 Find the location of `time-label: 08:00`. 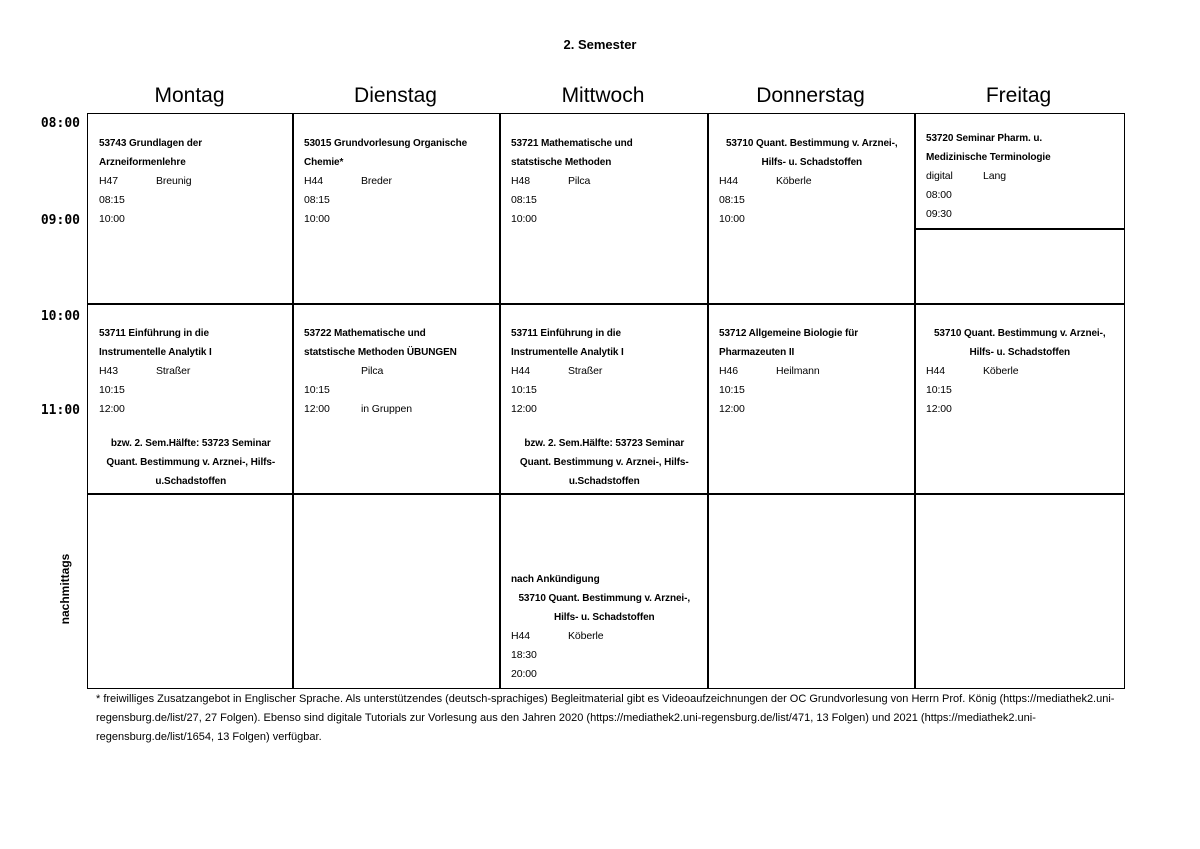

time-label: 08:00 is located at coordinates (60, 123).